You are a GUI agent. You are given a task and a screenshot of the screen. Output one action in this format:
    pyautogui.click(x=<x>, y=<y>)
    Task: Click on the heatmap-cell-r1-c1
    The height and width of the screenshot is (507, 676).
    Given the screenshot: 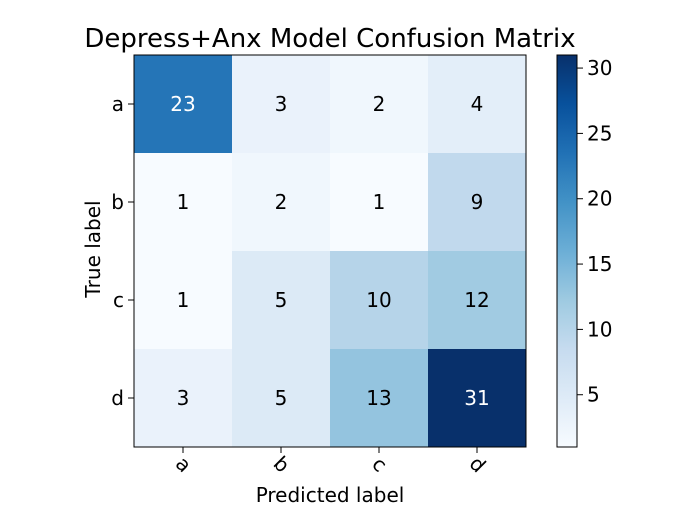 What is the action you would take?
    pyautogui.click(x=281, y=202)
    